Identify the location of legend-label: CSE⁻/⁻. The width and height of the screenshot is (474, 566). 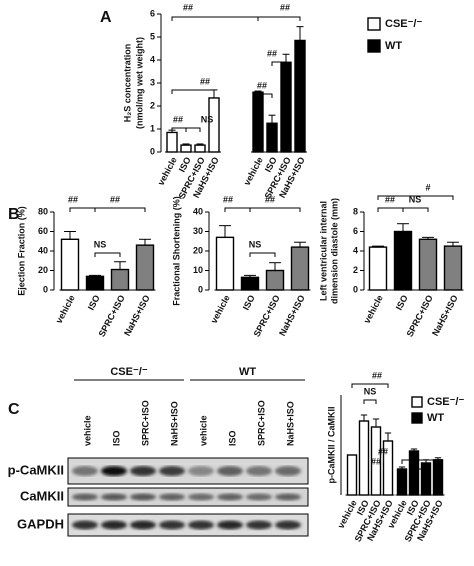
(445, 402).